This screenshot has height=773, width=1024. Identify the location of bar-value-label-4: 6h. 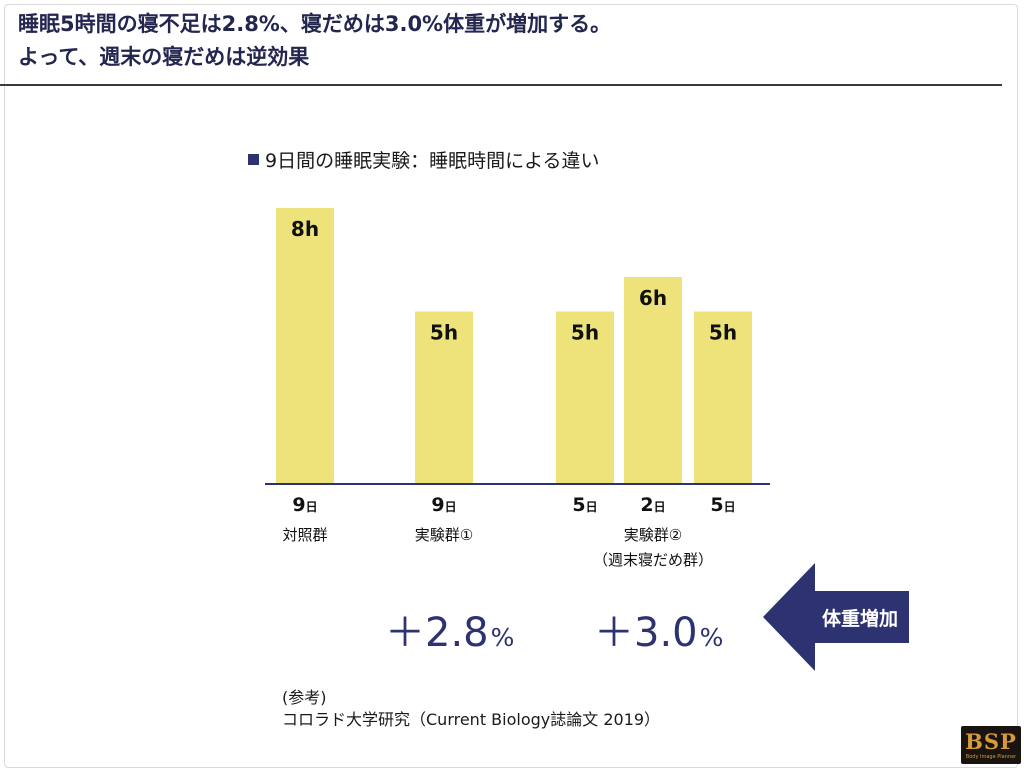
(653, 298).